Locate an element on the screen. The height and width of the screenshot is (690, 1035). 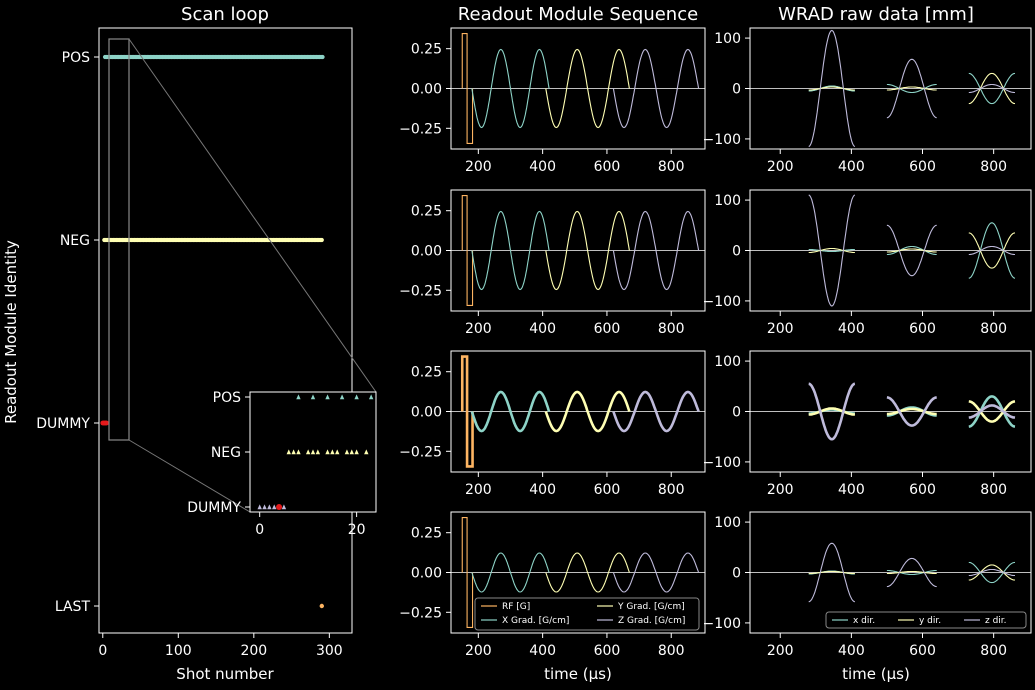
readout-legend-label: Z Grad. [G/cm] is located at coordinates (651, 621).